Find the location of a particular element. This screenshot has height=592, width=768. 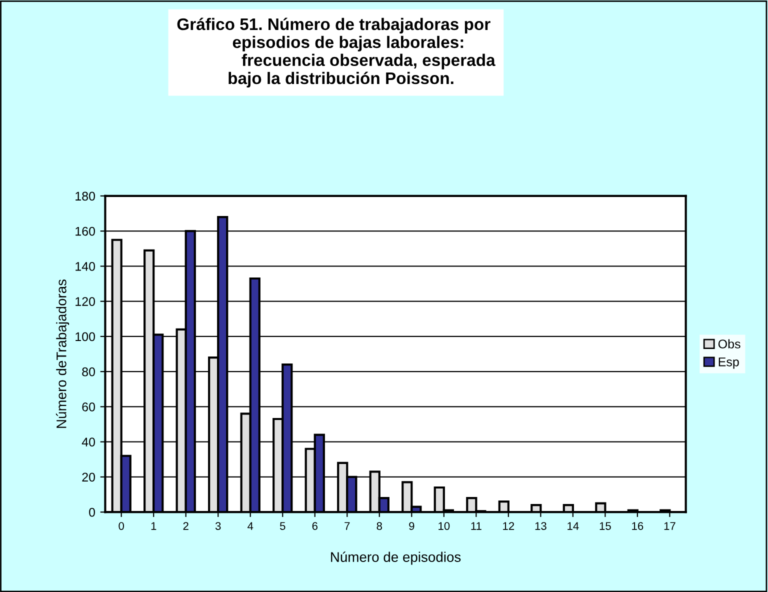

x-tick-label: 12 is located at coordinates (508, 526).